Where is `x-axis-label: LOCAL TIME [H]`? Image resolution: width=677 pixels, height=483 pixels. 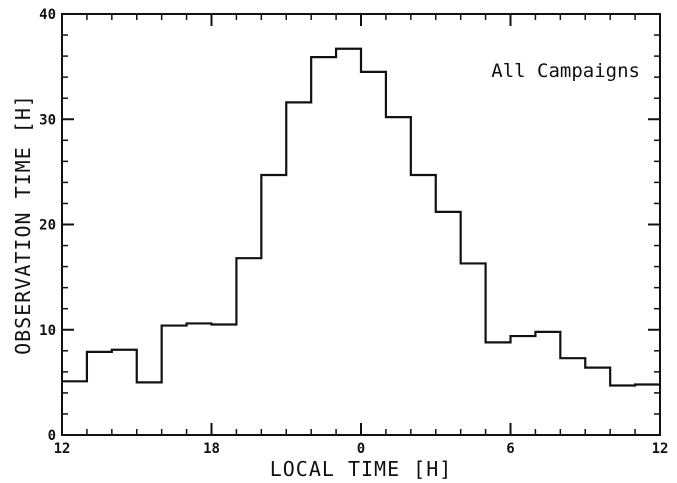
x-axis-label: LOCAL TIME [H] is located at coordinates (361, 469).